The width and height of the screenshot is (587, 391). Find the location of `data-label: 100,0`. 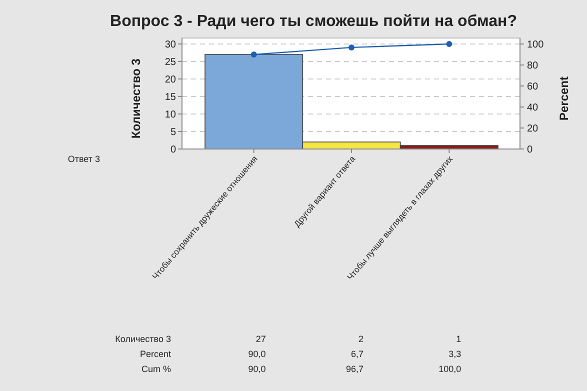

data-label: 100,0 is located at coordinates (450, 369).